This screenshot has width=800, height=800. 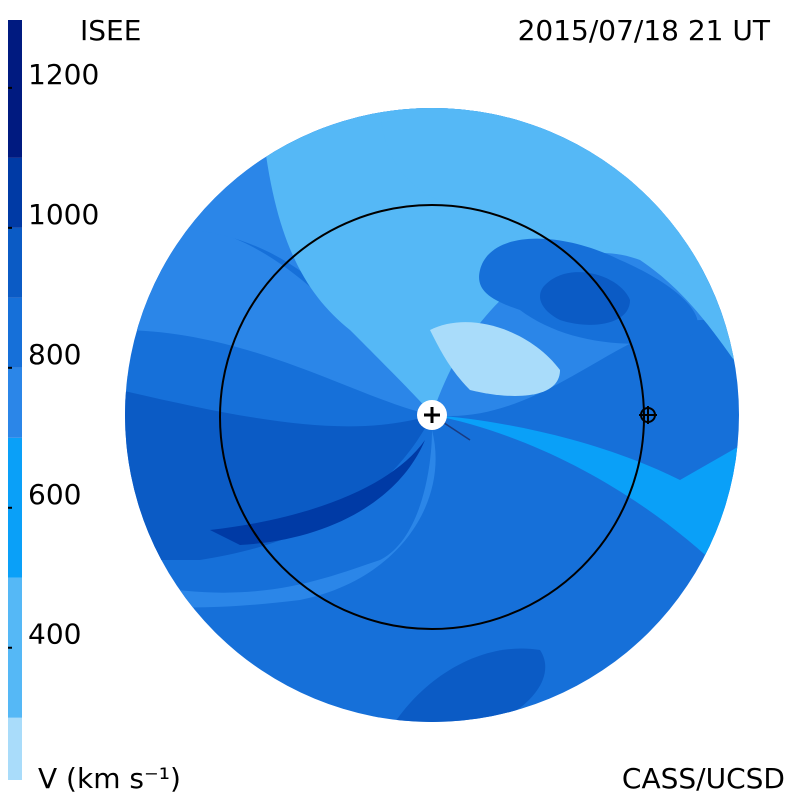 I want to click on sun-cross, so click(x=432, y=415).